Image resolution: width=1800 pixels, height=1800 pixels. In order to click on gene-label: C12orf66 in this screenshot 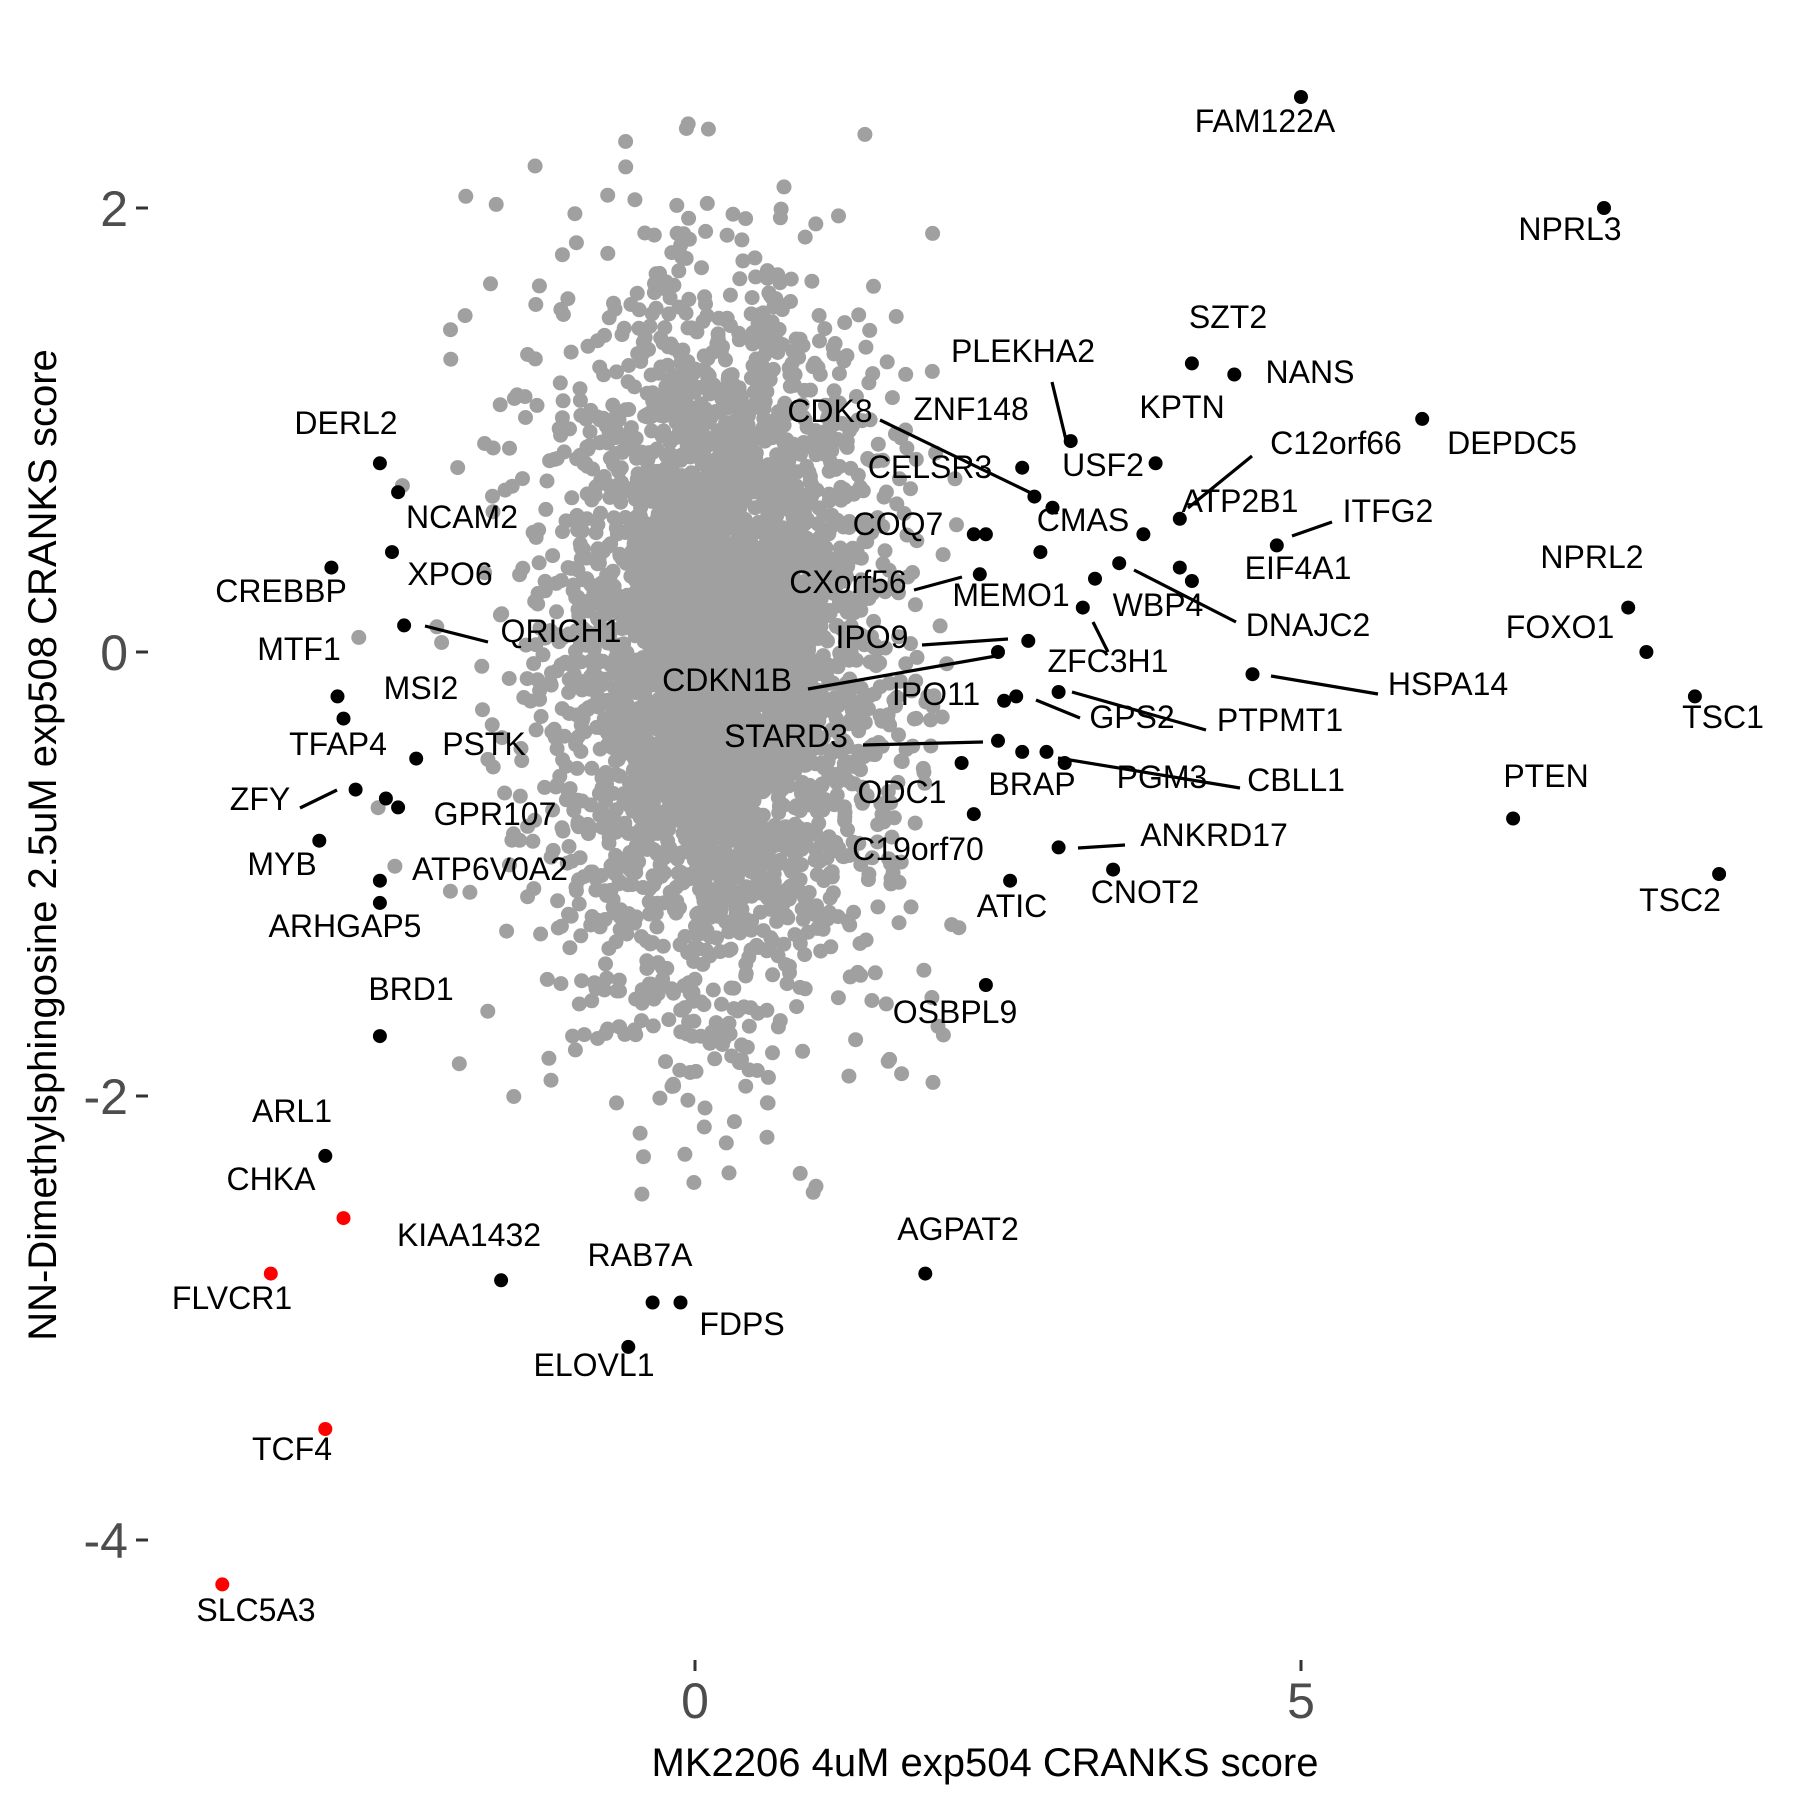, I will do `click(1336, 443)`.